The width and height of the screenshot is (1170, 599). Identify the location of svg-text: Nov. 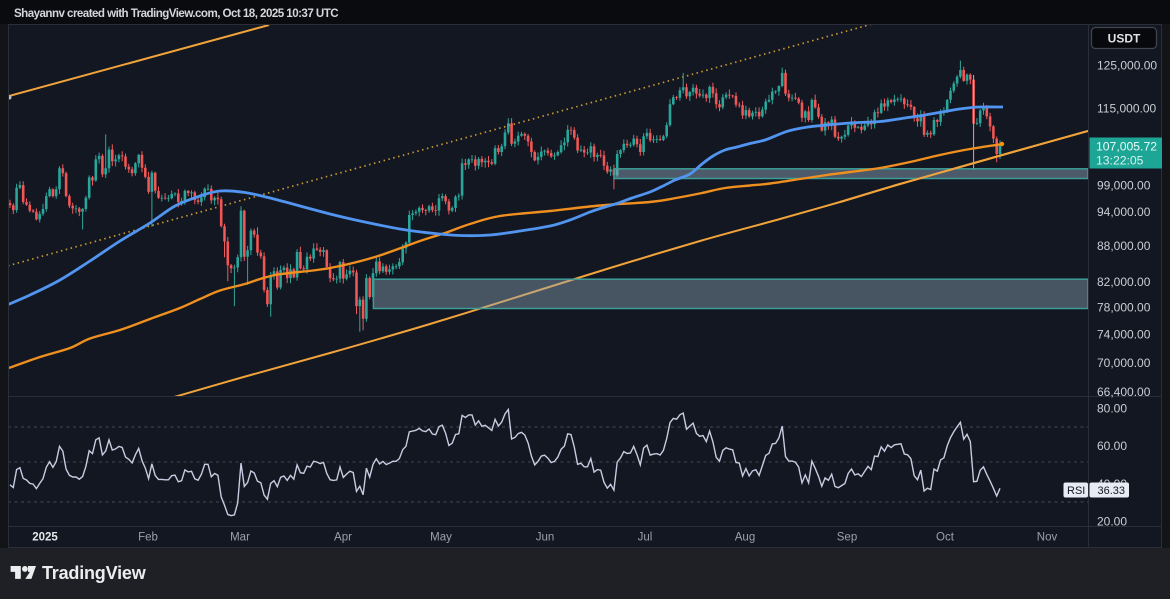
(1047, 538).